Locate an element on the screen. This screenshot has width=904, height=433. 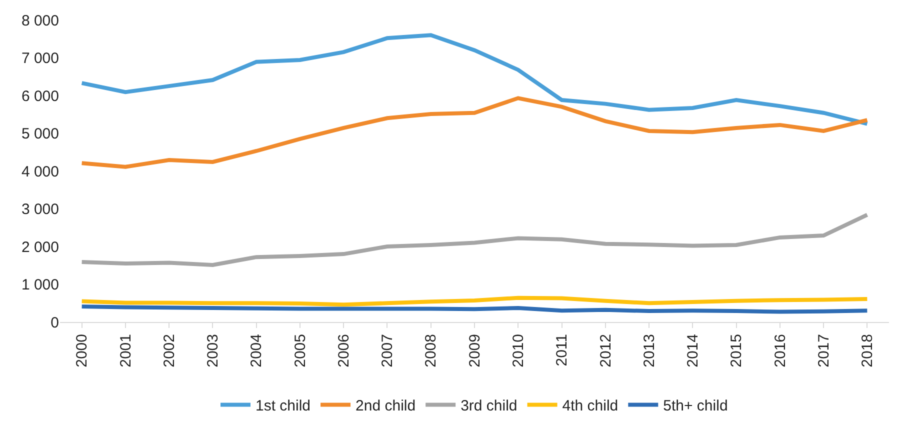
y-tick-label: 7 000 is located at coordinates (40, 58).